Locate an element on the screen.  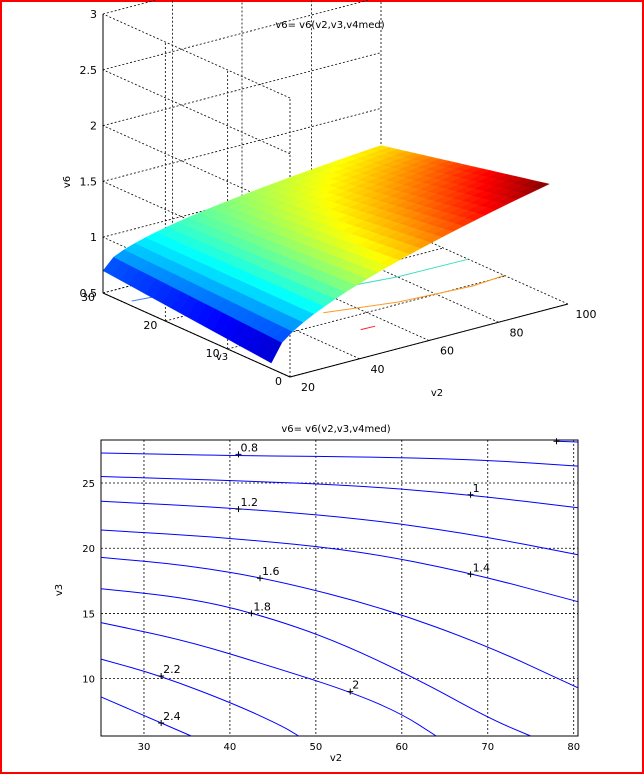
contour-xtick: 70 is located at coordinates (487, 747).